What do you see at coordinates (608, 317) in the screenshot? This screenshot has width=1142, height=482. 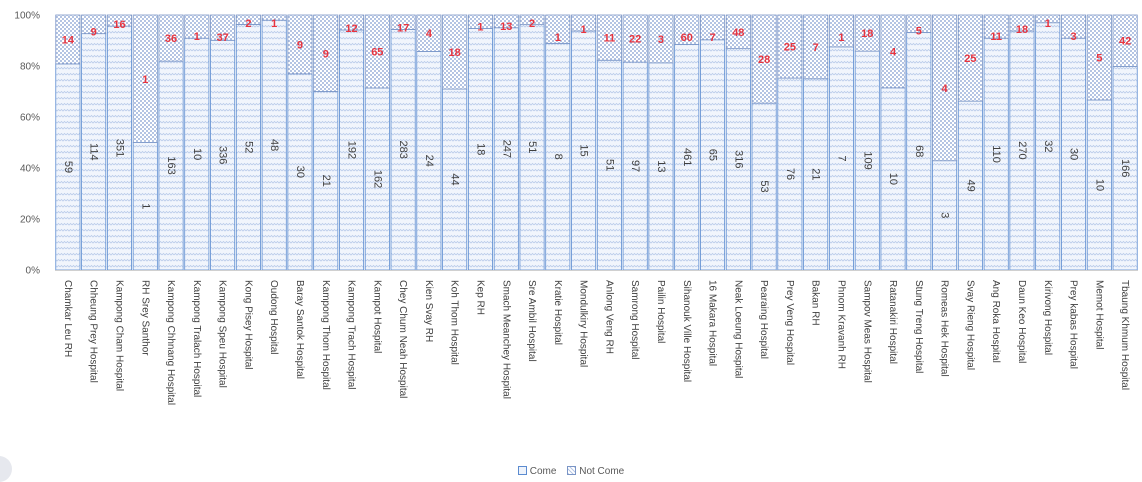 I see `x-tick-label: Anlong Veng RH` at bounding box center [608, 317].